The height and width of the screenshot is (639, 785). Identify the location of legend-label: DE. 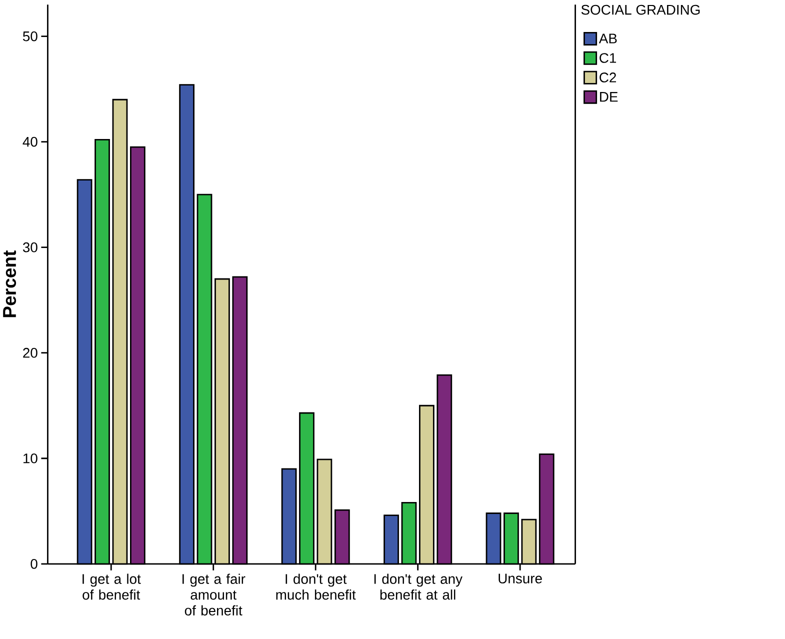
(609, 97).